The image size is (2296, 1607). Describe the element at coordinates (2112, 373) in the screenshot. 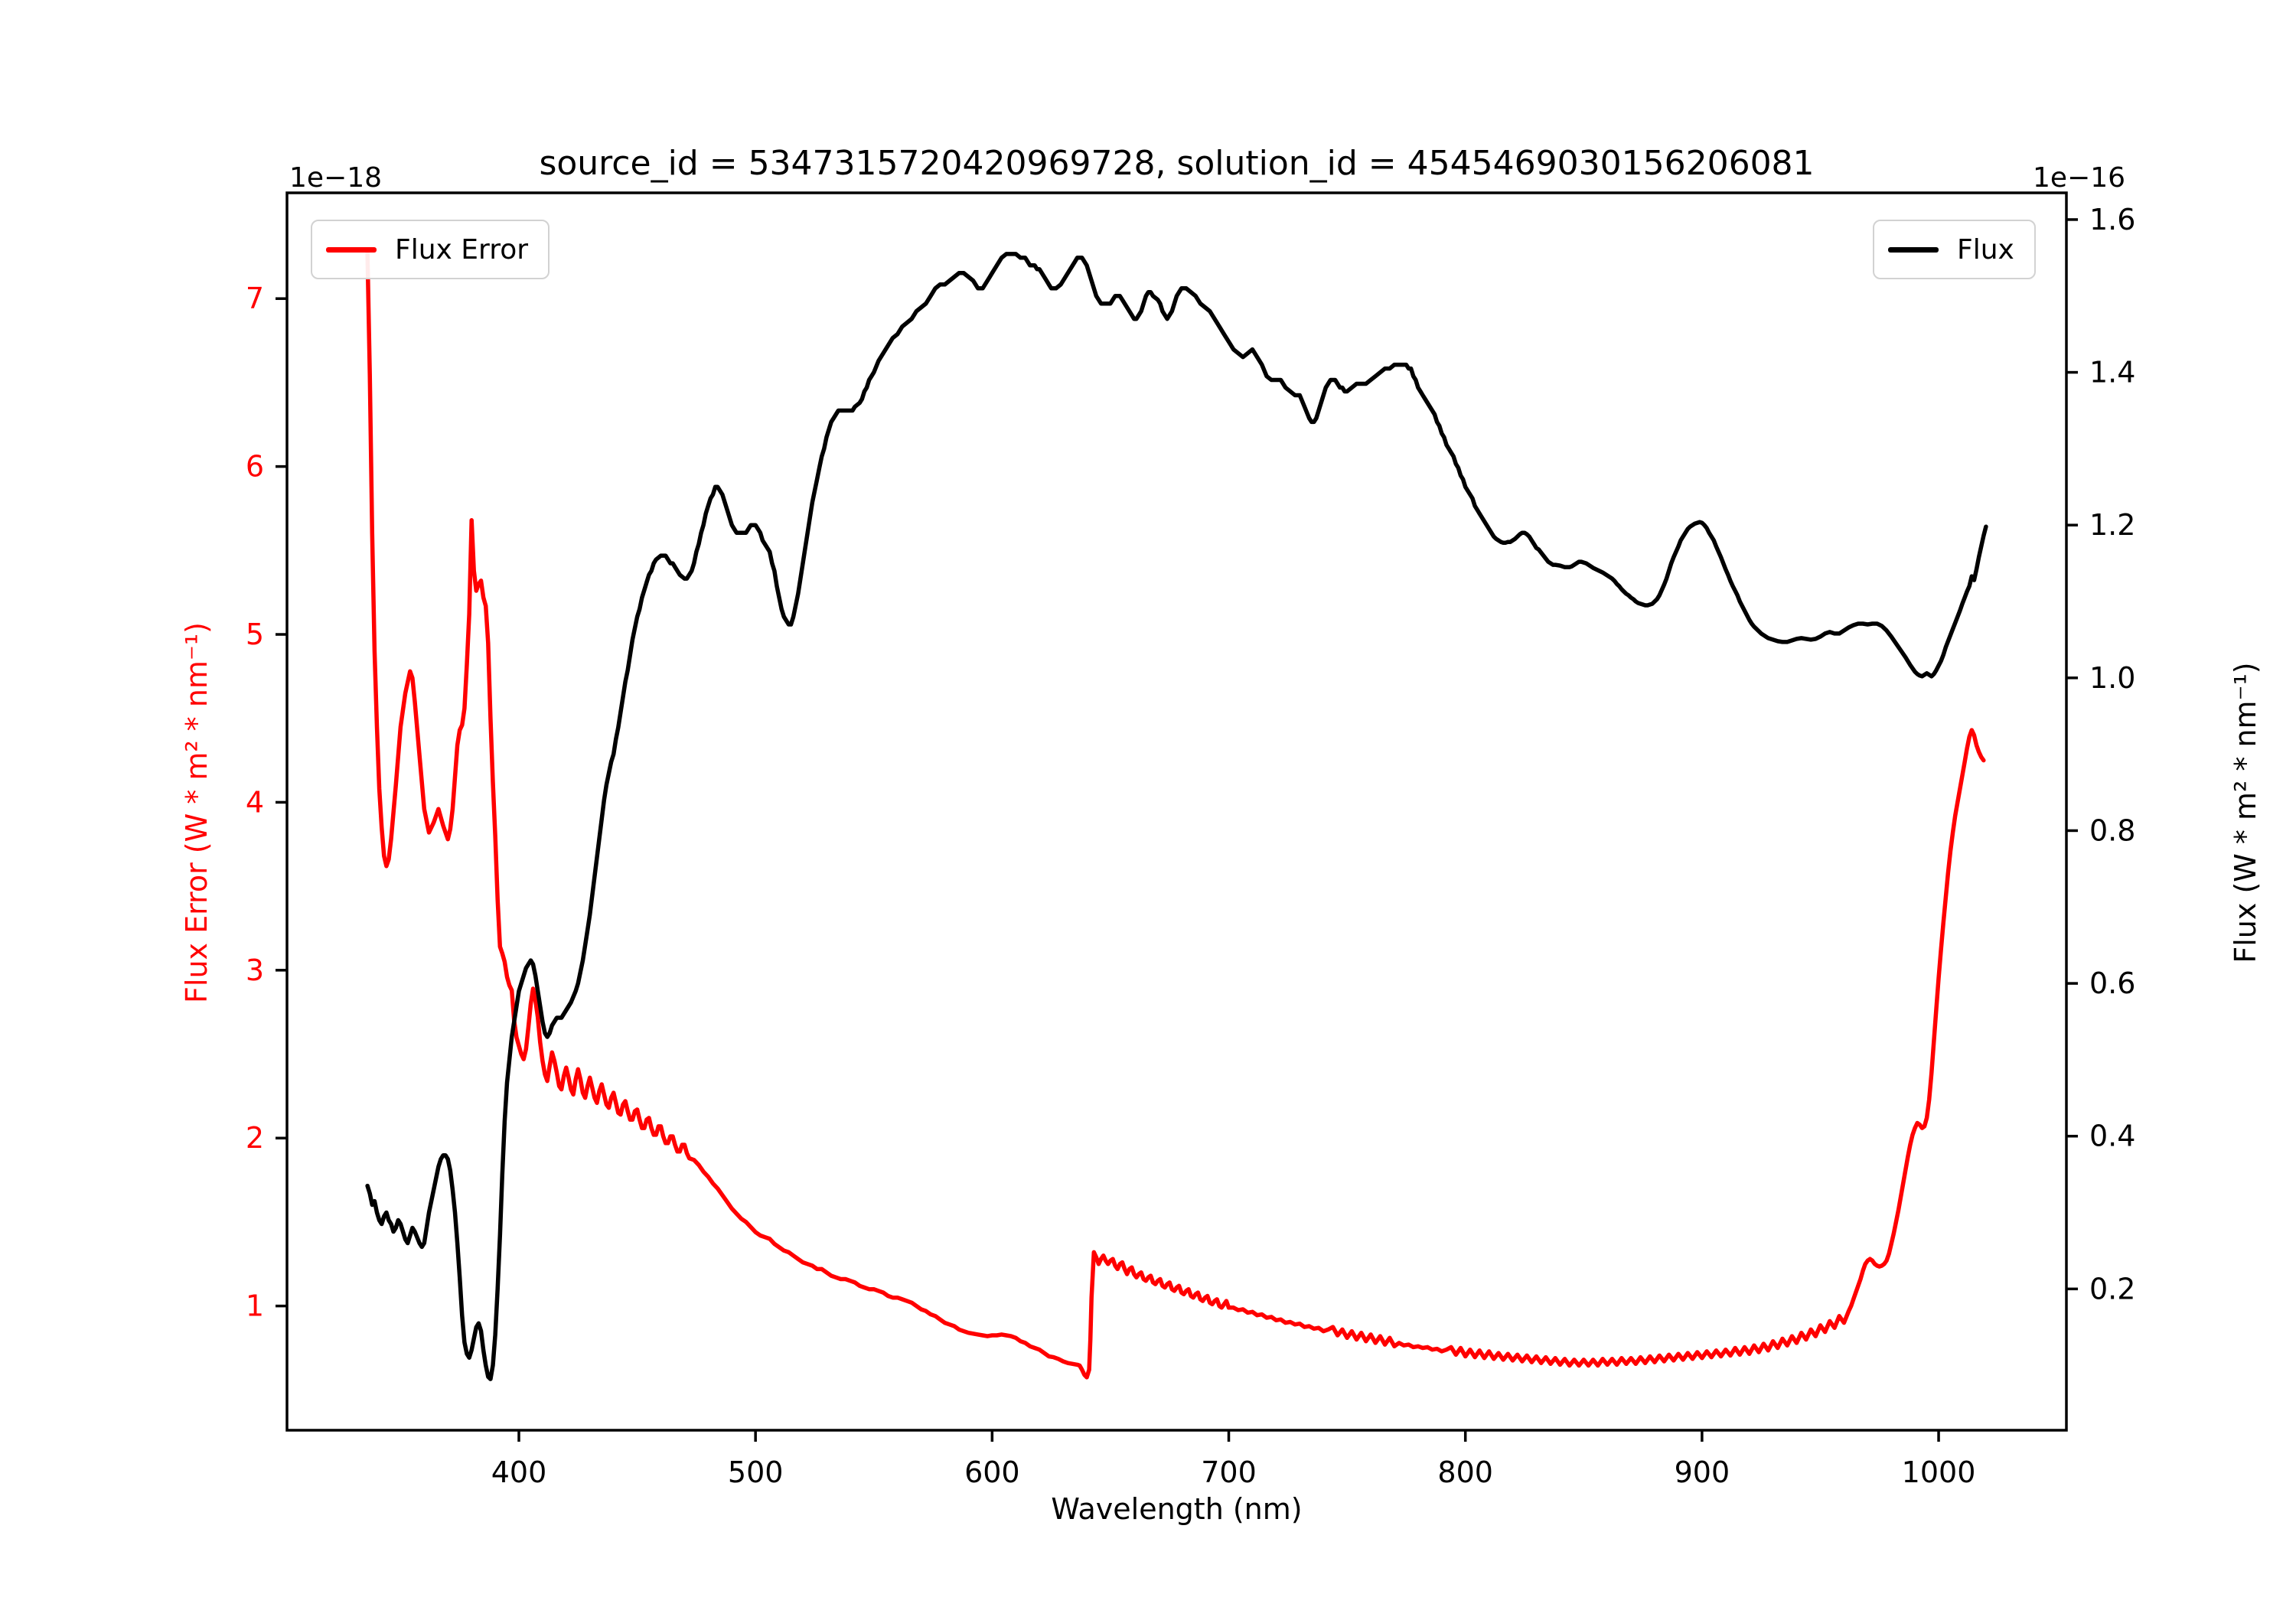

I see `right-y-tick-label: 1.4` at that location.